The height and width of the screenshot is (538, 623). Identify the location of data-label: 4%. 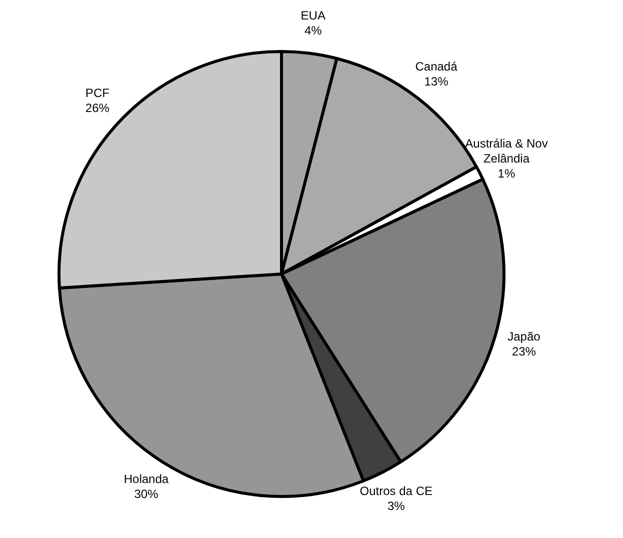
(313, 30).